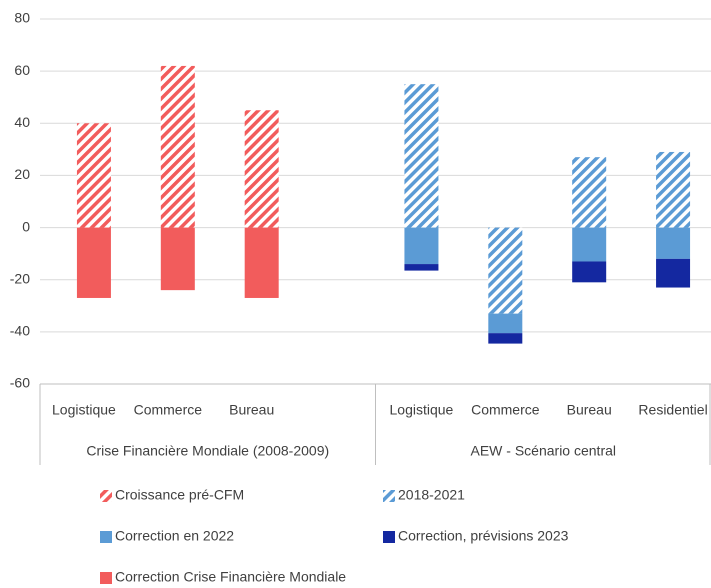 The width and height of the screenshot is (711, 588). I want to click on y-tick-label: -60, so click(20, 383).